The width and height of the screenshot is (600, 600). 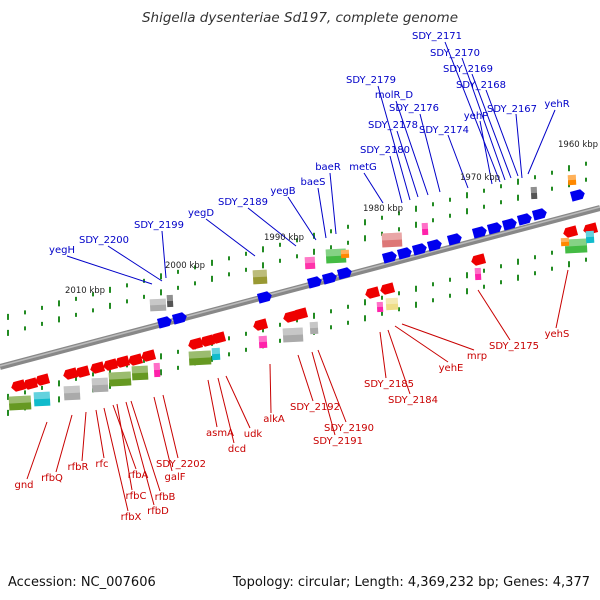 I want to click on gene-label-yegh: yegH, so click(x=62, y=250).